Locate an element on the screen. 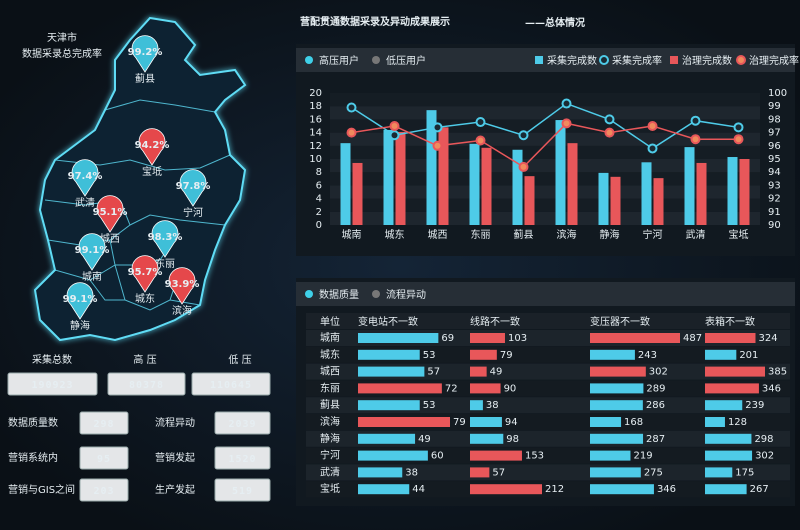  pin-label: 99.2% is located at coordinates (145, 52).